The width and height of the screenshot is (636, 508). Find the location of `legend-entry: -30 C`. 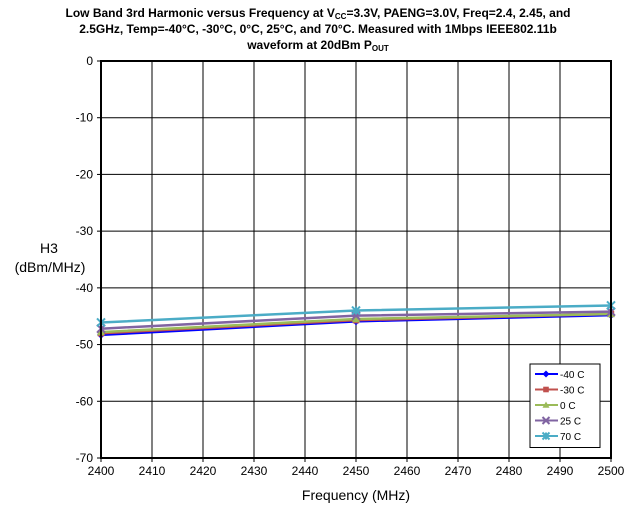

legend-entry: -30 C is located at coordinates (559, 391).